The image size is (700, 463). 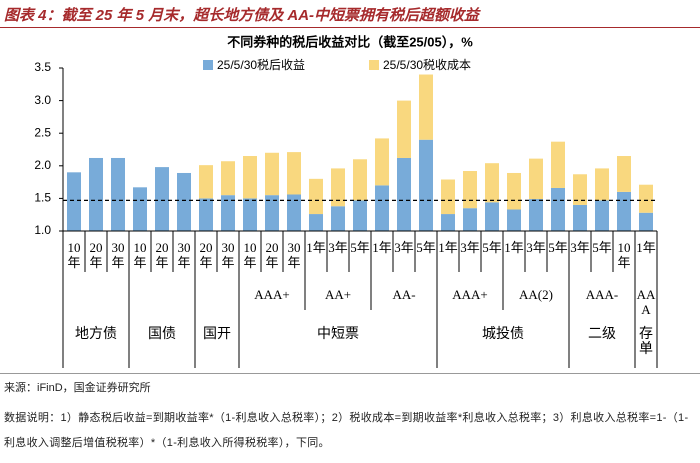 I want to click on subgroup-label: AA-, so click(x=404, y=294).